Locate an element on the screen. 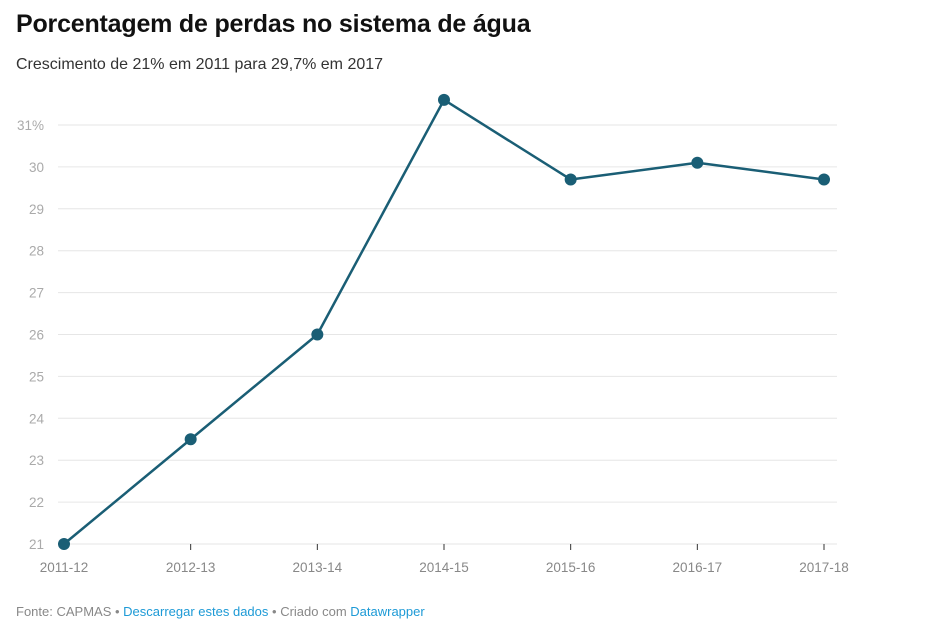 Image resolution: width=939 pixels, height=644 pixels. x-tick-label: 2016-17 is located at coordinates (698, 567).